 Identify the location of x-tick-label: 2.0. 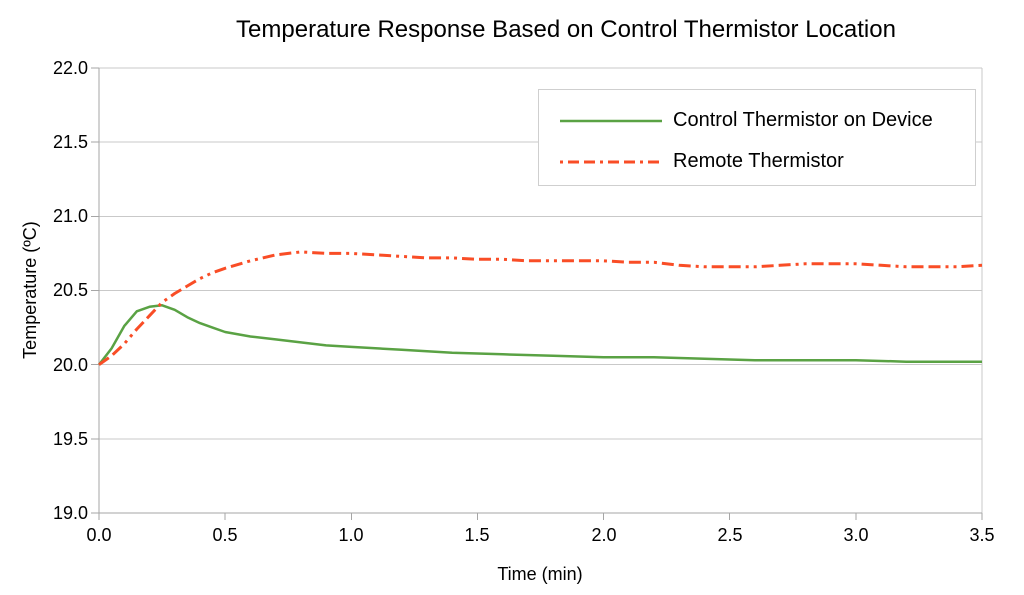
(604, 535).